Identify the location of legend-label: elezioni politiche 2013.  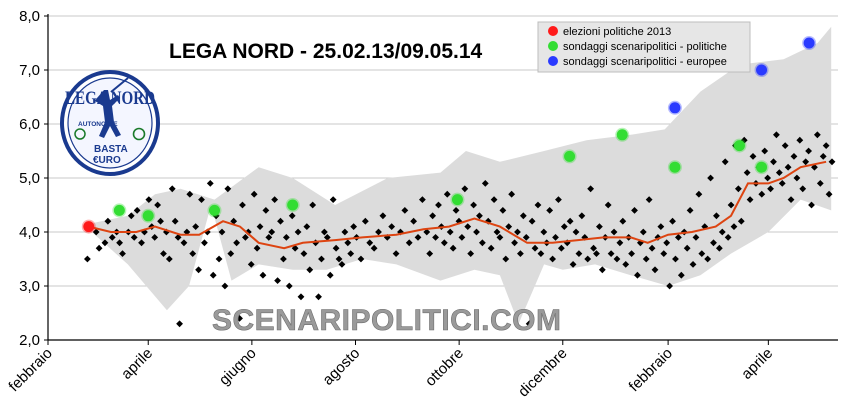
(617, 32).